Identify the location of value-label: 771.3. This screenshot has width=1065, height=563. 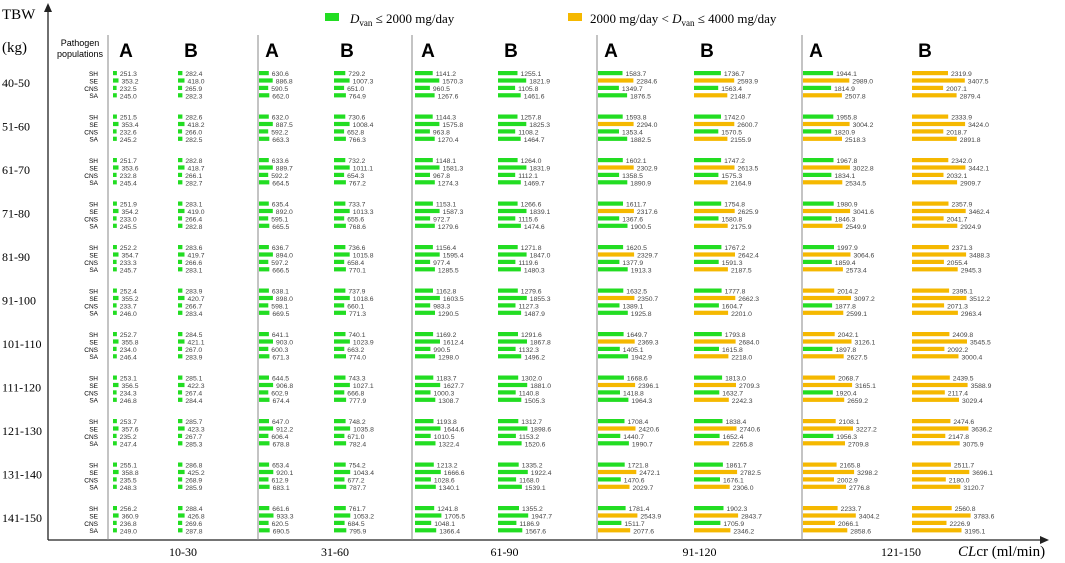
(357, 314).